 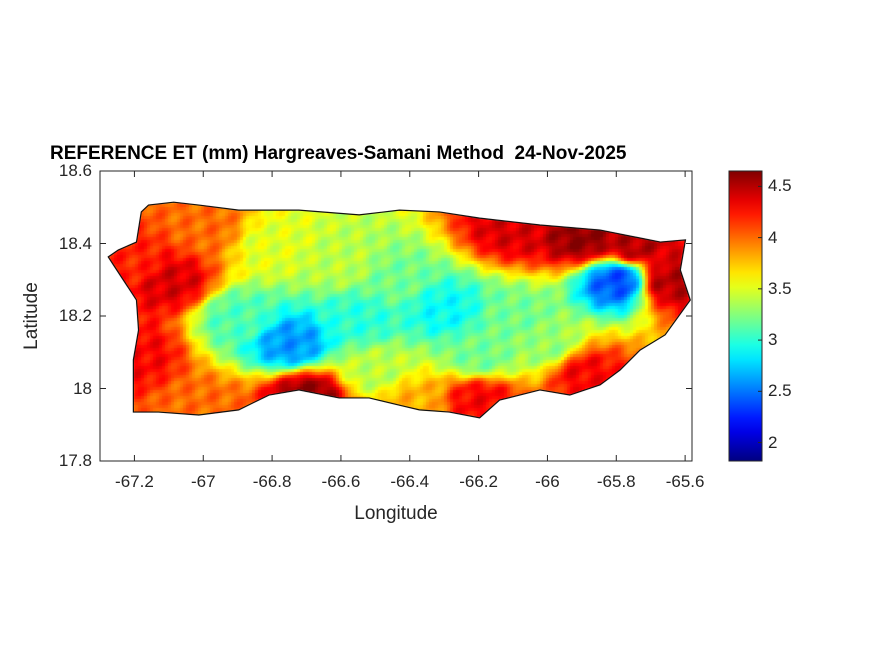 I want to click on x-tick-label: -65.6, so click(x=685, y=481).